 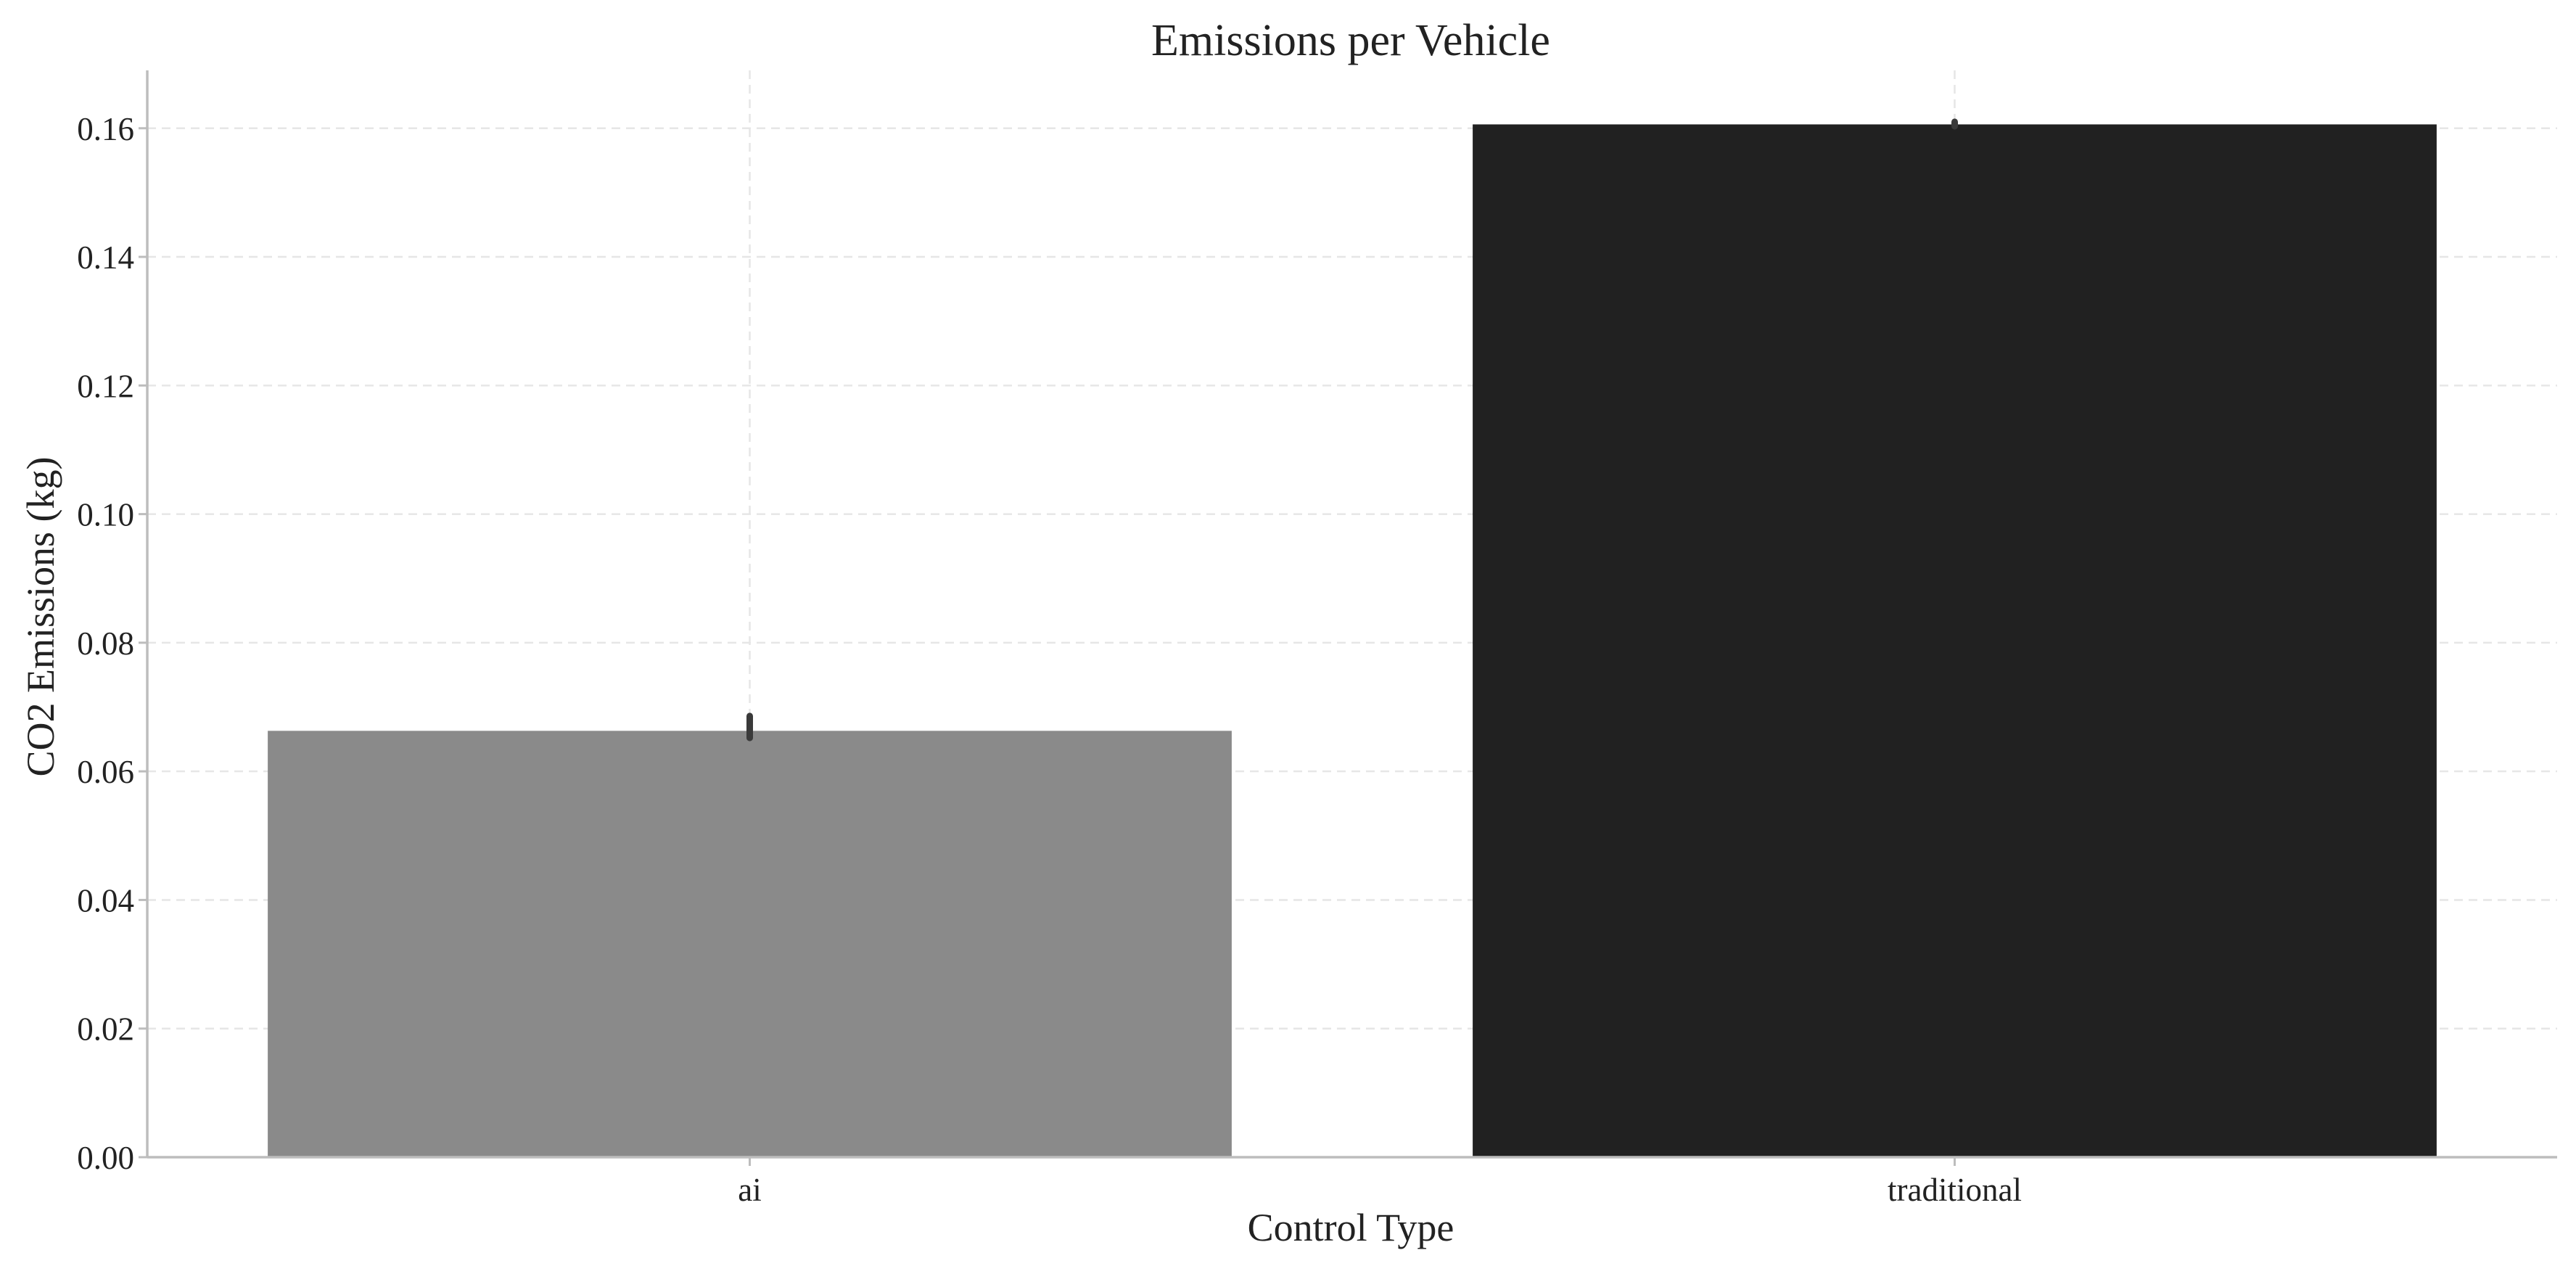 What do you see at coordinates (1955, 1190) in the screenshot?
I see `x-tick-label-traditional: traditional` at bounding box center [1955, 1190].